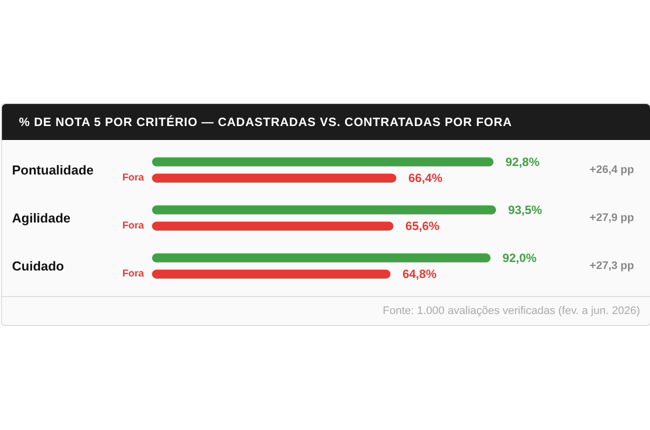  Describe the element at coordinates (38, 266) in the screenshot. I see `y-tick-label: Cuidado` at that location.